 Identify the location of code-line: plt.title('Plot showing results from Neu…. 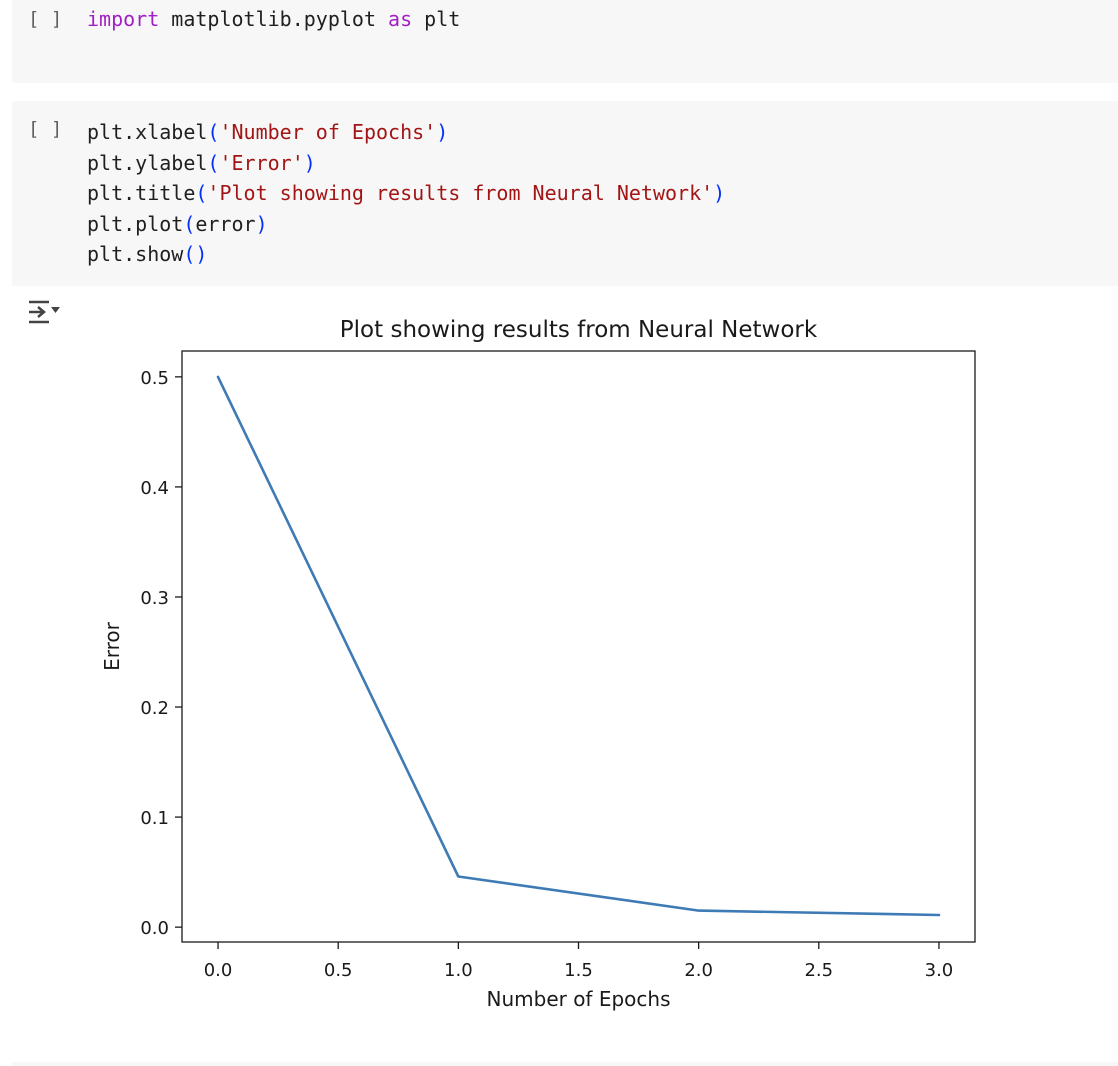
(406, 193).